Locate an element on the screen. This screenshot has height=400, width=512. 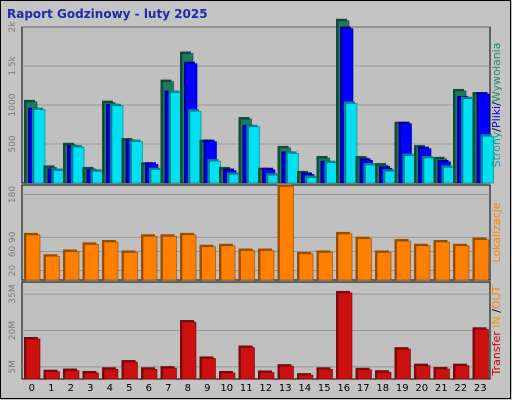
x-tick-label: 3 is located at coordinates (90, 388).